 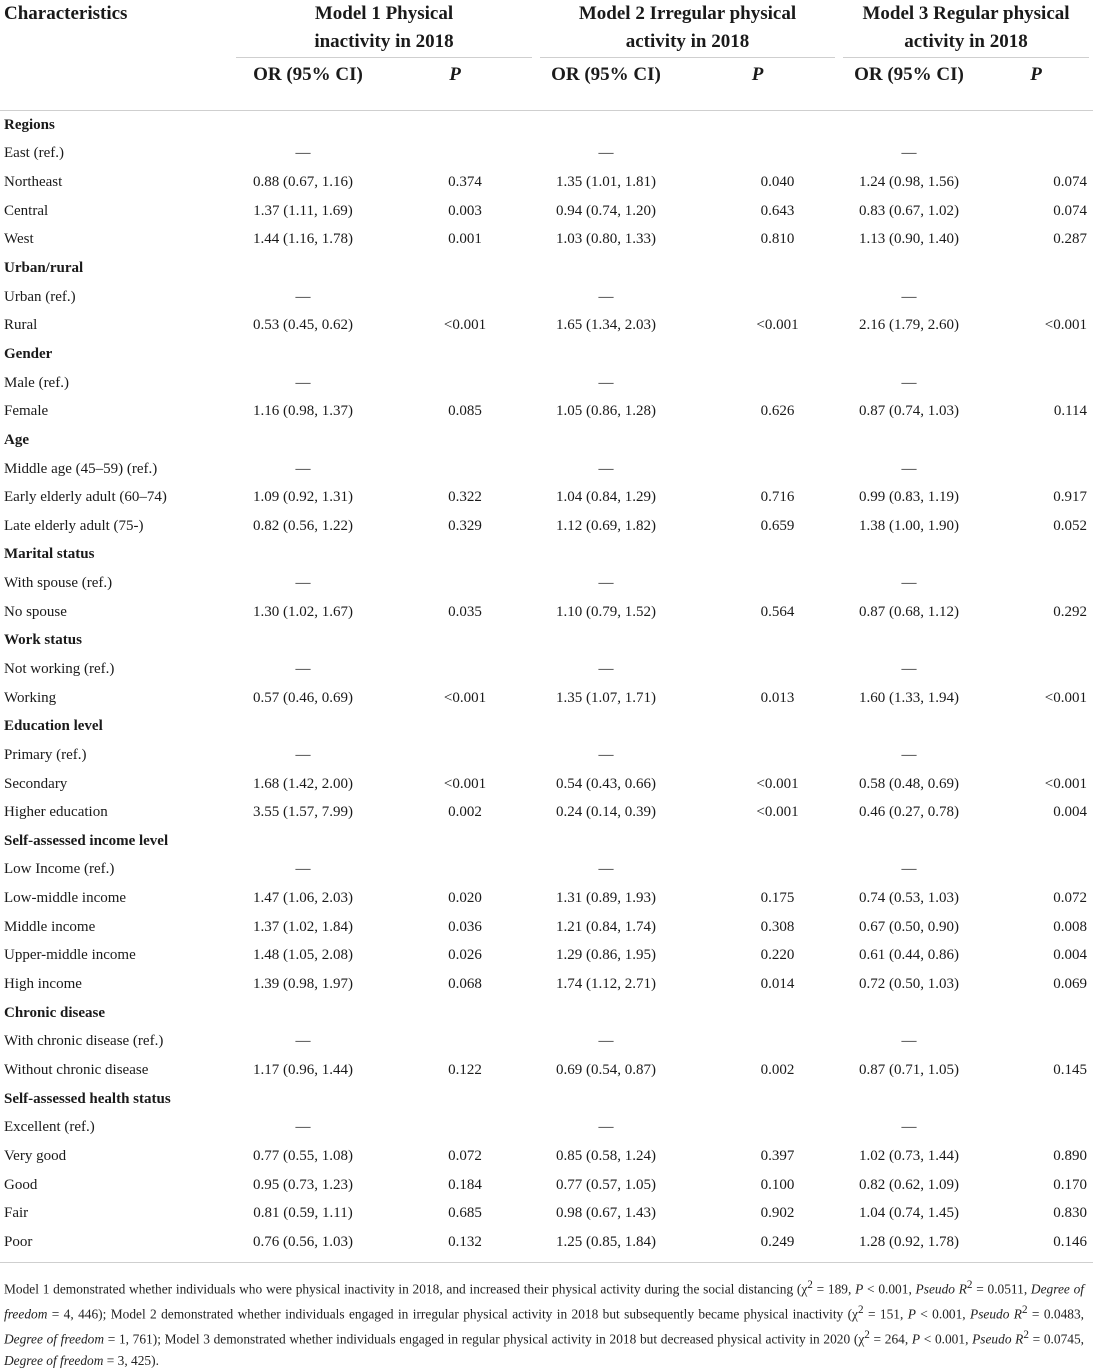 I want to click on or-cell-model-2: 0.85 (0.58, 1.24), so click(x=606, y=1155).